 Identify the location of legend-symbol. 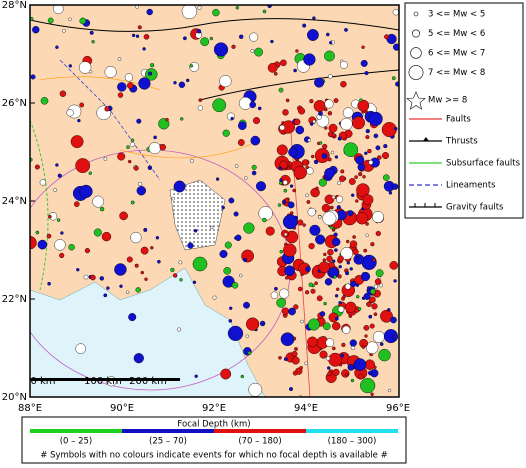
(416, 53).